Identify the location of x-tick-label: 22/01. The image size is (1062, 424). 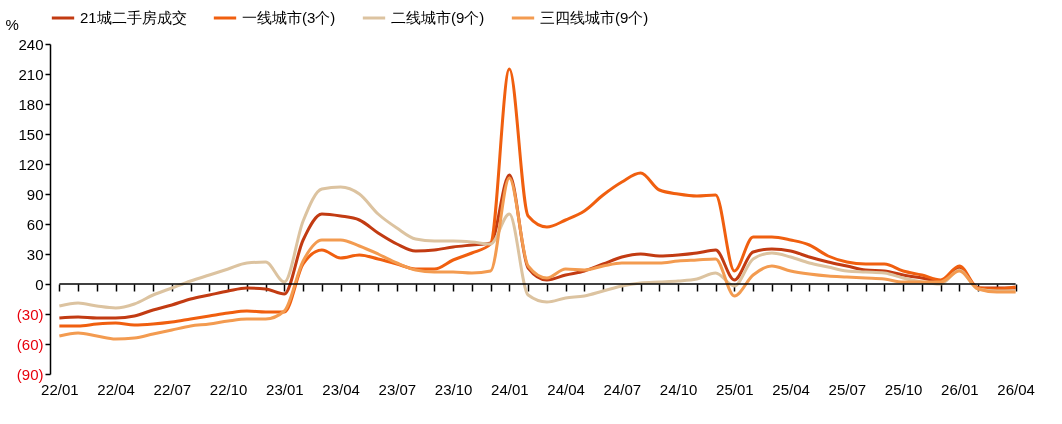
(60, 389).